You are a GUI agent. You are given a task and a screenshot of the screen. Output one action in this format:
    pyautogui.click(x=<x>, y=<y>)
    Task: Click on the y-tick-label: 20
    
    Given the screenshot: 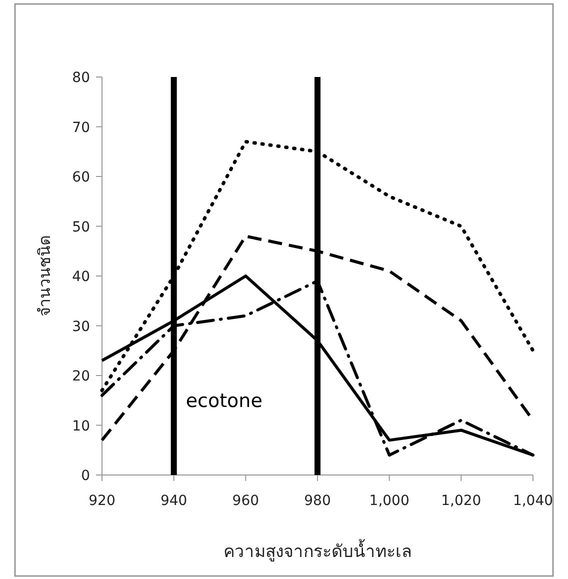 What is the action you would take?
    pyautogui.click(x=81, y=376)
    